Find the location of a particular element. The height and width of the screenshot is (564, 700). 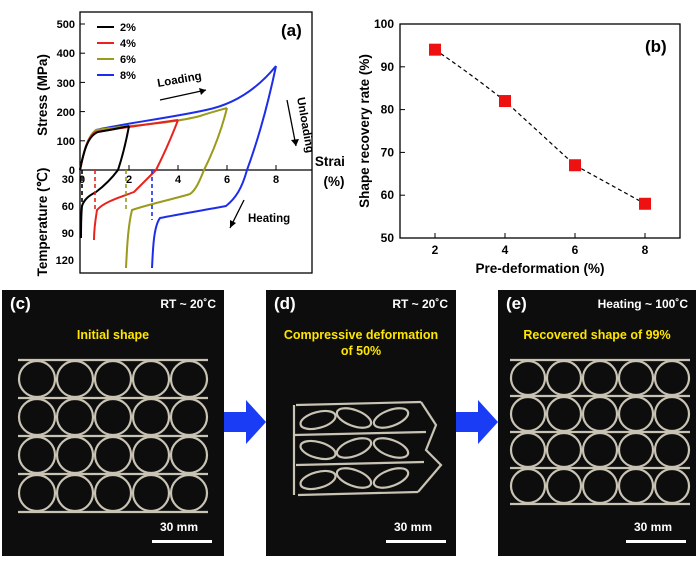

stress-tick-label: 500 is located at coordinates (66, 25).